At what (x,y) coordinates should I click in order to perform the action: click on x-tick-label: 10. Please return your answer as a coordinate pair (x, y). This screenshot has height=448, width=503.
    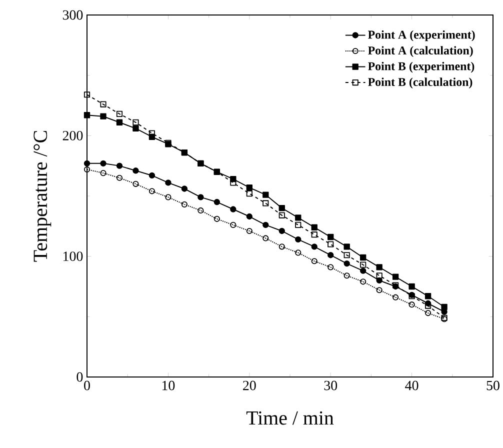
    Looking at the image, I should click on (168, 385).